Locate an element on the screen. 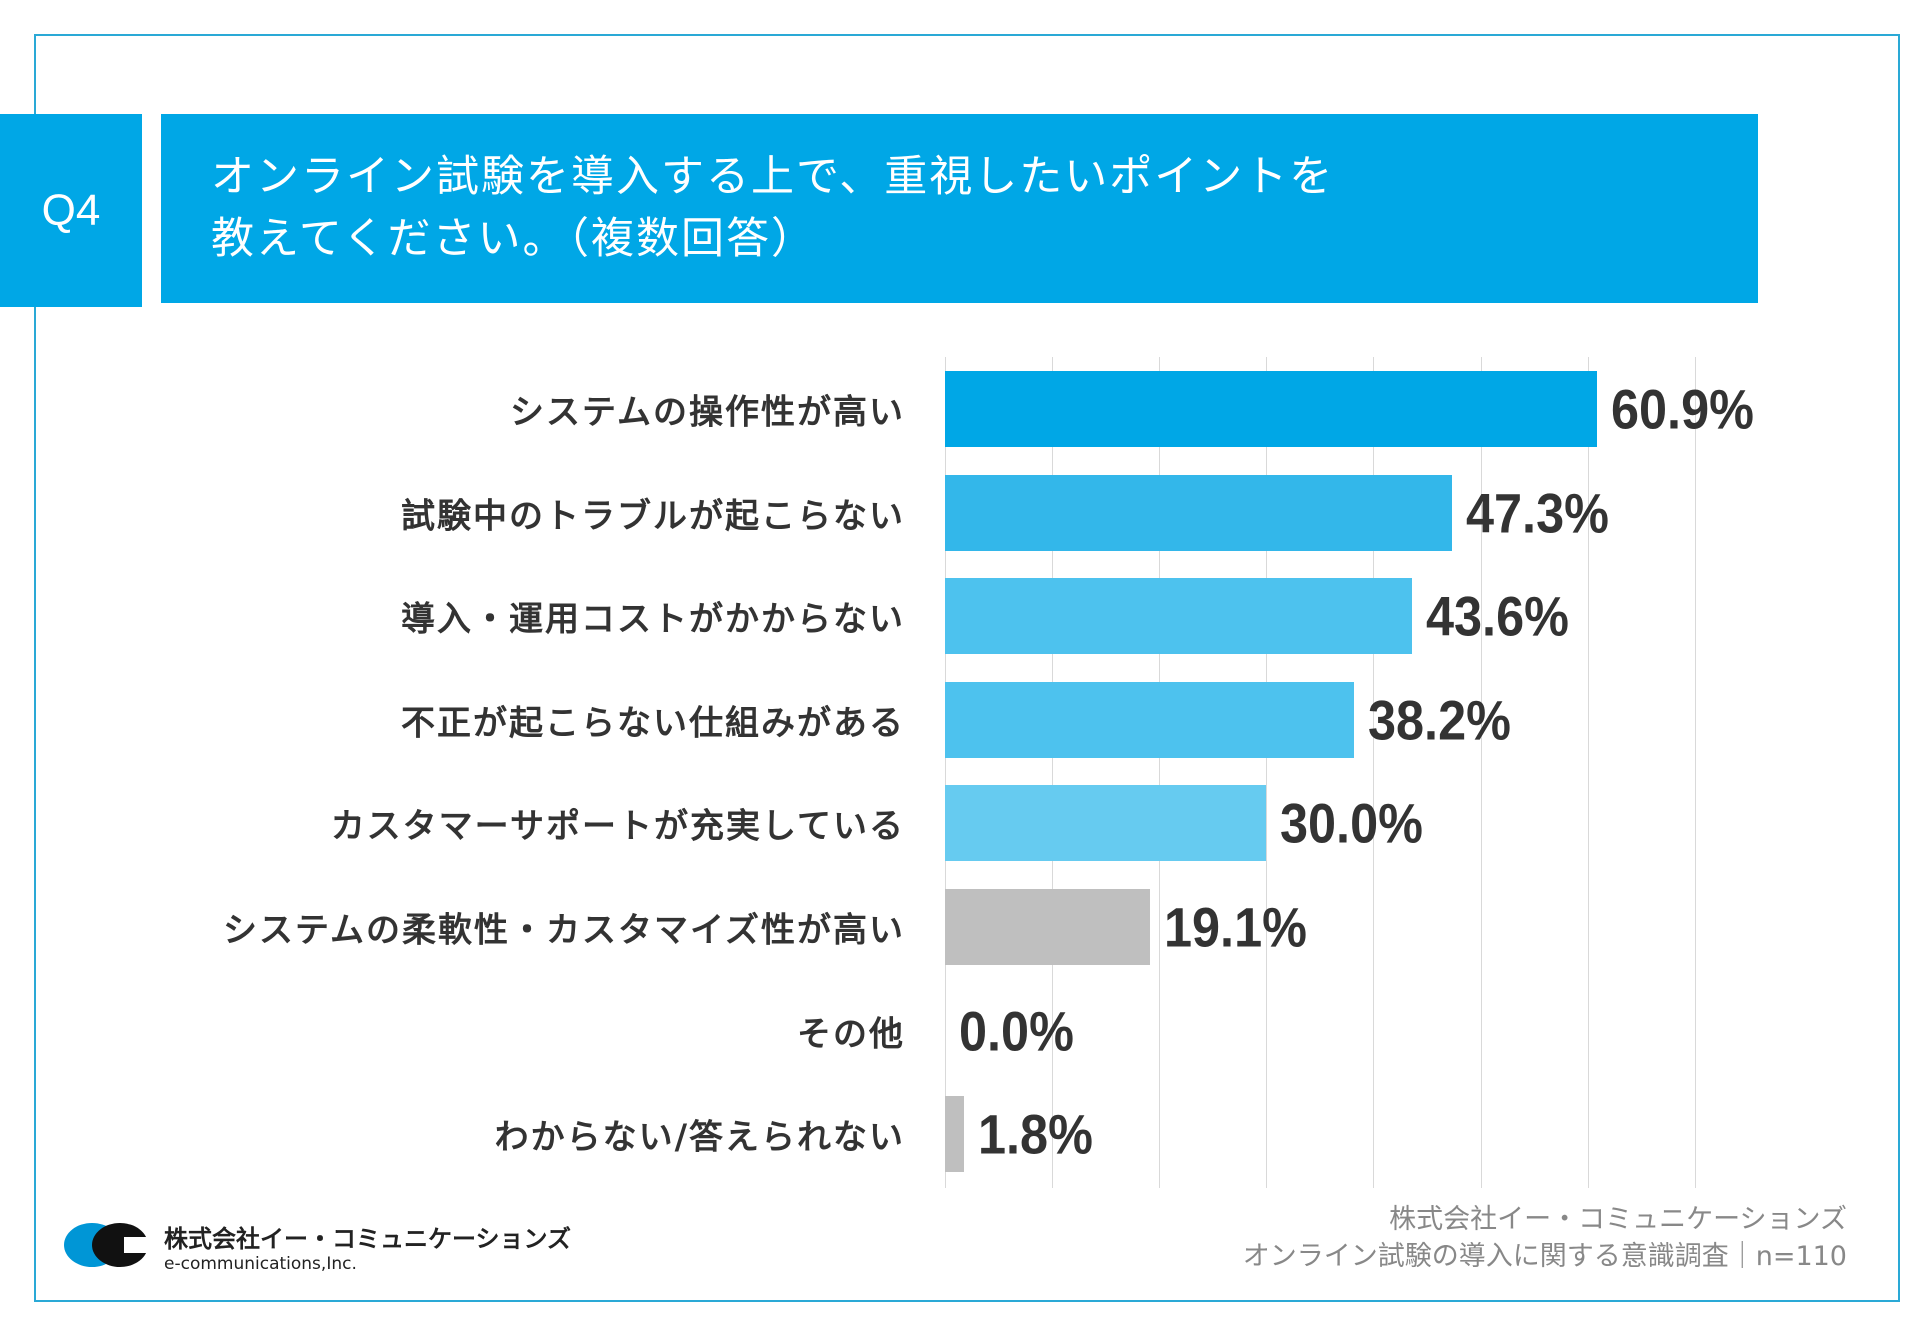 The width and height of the screenshot is (1920, 1329). value-label: 43.6% is located at coordinates (1497, 616).